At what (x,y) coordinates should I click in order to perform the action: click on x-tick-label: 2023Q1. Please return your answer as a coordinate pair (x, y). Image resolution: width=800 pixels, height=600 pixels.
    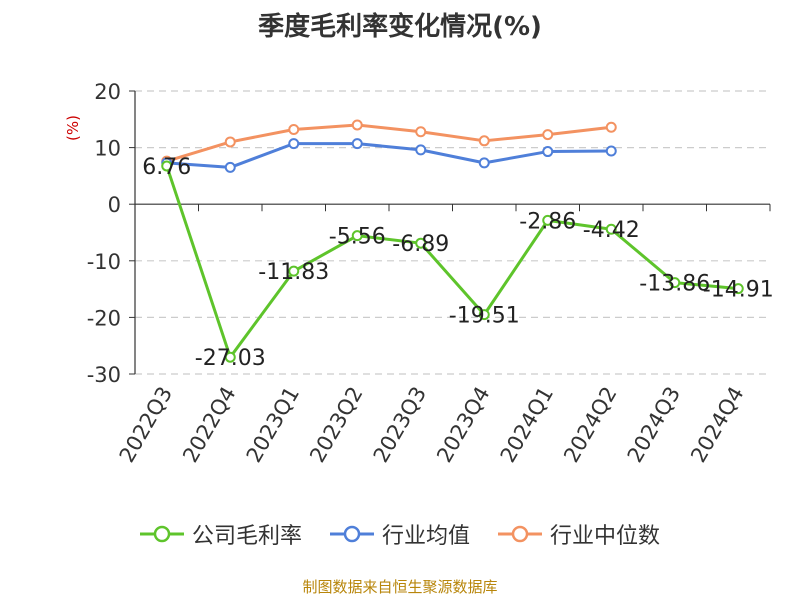
    Looking at the image, I should click on (273, 425).